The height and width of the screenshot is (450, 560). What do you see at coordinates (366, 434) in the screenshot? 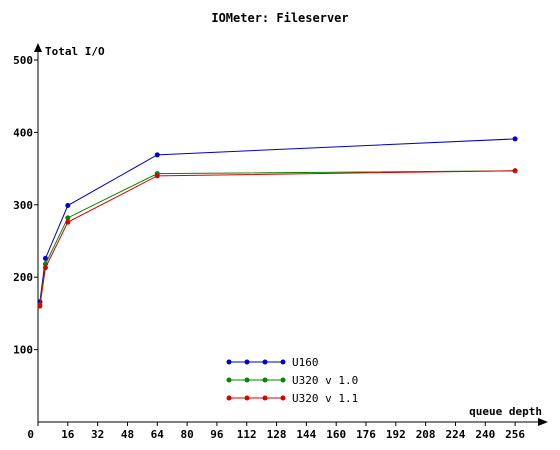
I see `x-tick-label: 176` at bounding box center [366, 434].